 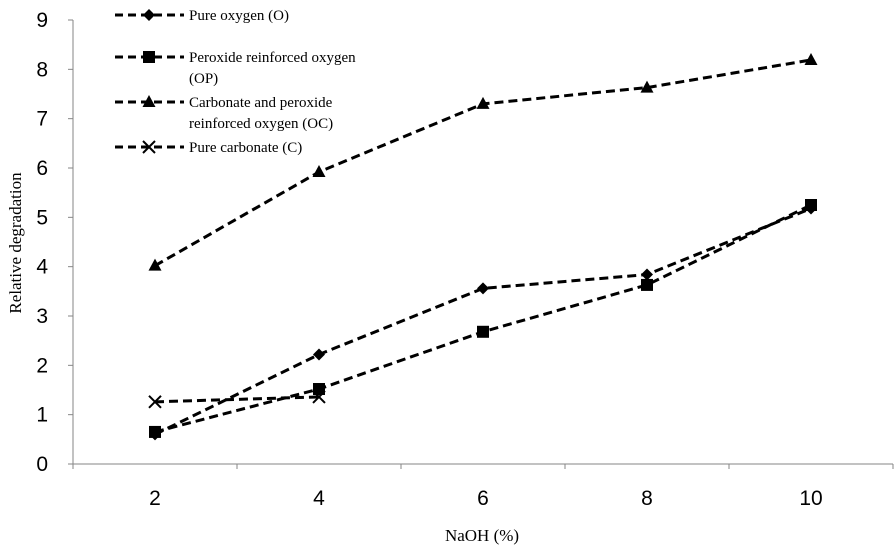 What do you see at coordinates (482, 535) in the screenshot?
I see `x-axis-title: NaOH (%)` at bounding box center [482, 535].